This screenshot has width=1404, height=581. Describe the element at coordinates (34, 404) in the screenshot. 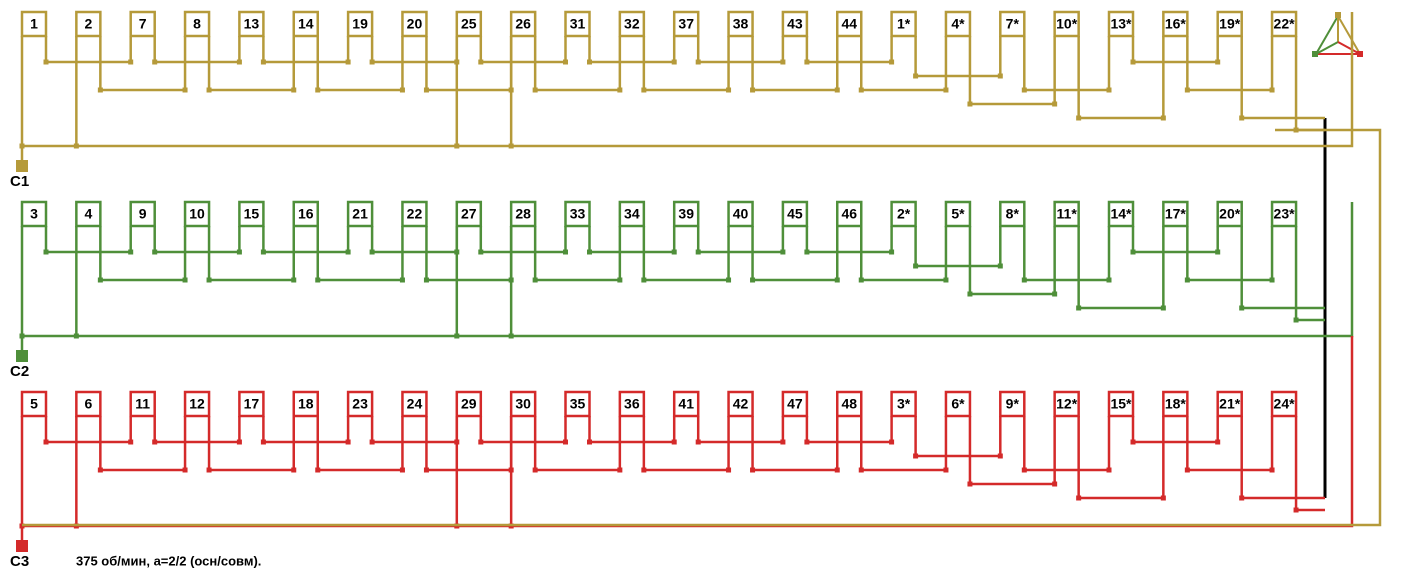

I see `slot-label: 5` at that location.